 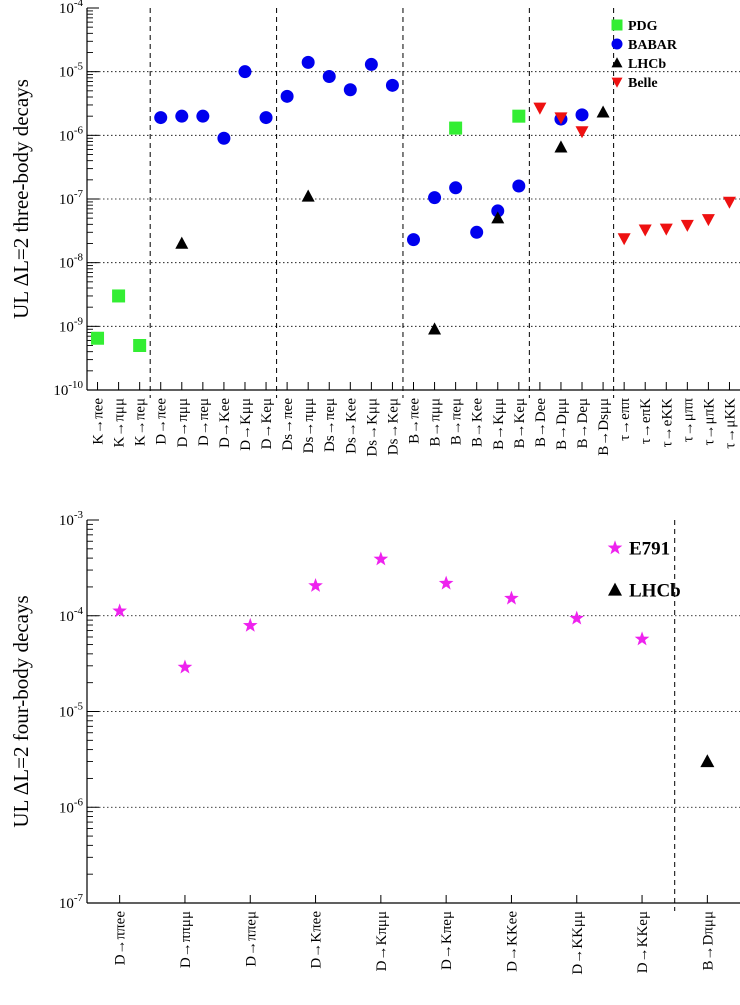 I want to click on category-label: B→πeμ, so click(x=457, y=421).